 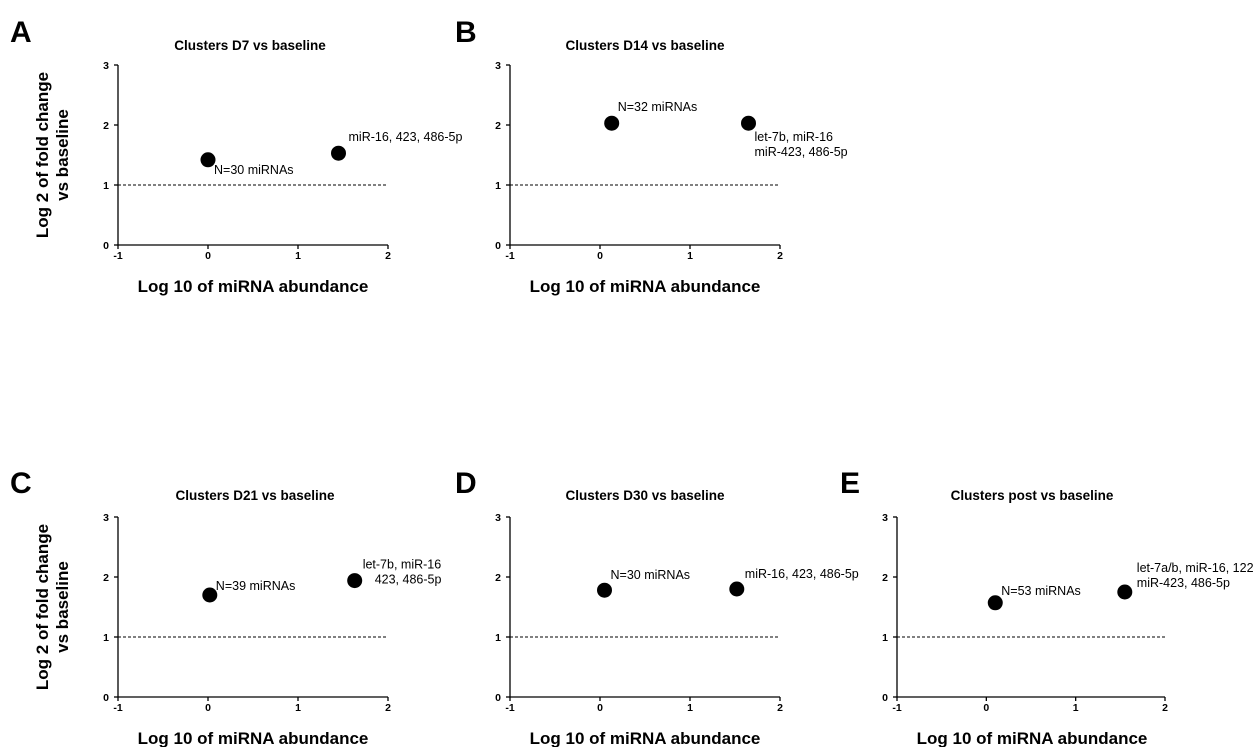 I want to click on chart-title: Clusters D21 vs baseline, so click(x=255, y=495).